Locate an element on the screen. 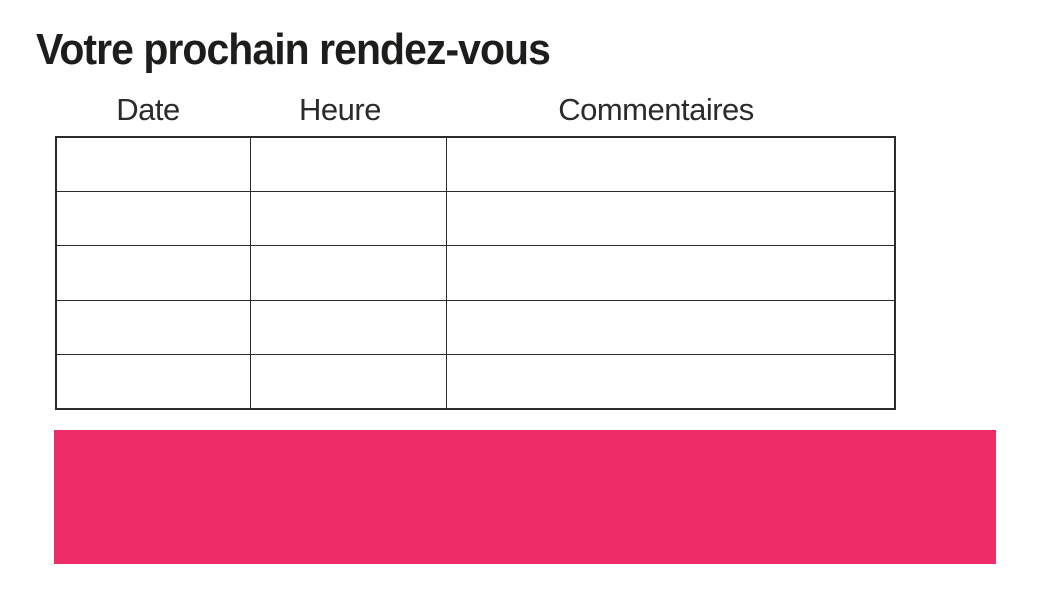 Image resolution: width=1050 pixels, height=600 pixels. table-header-row: Date Heure Commentaires is located at coordinates (475, 109).